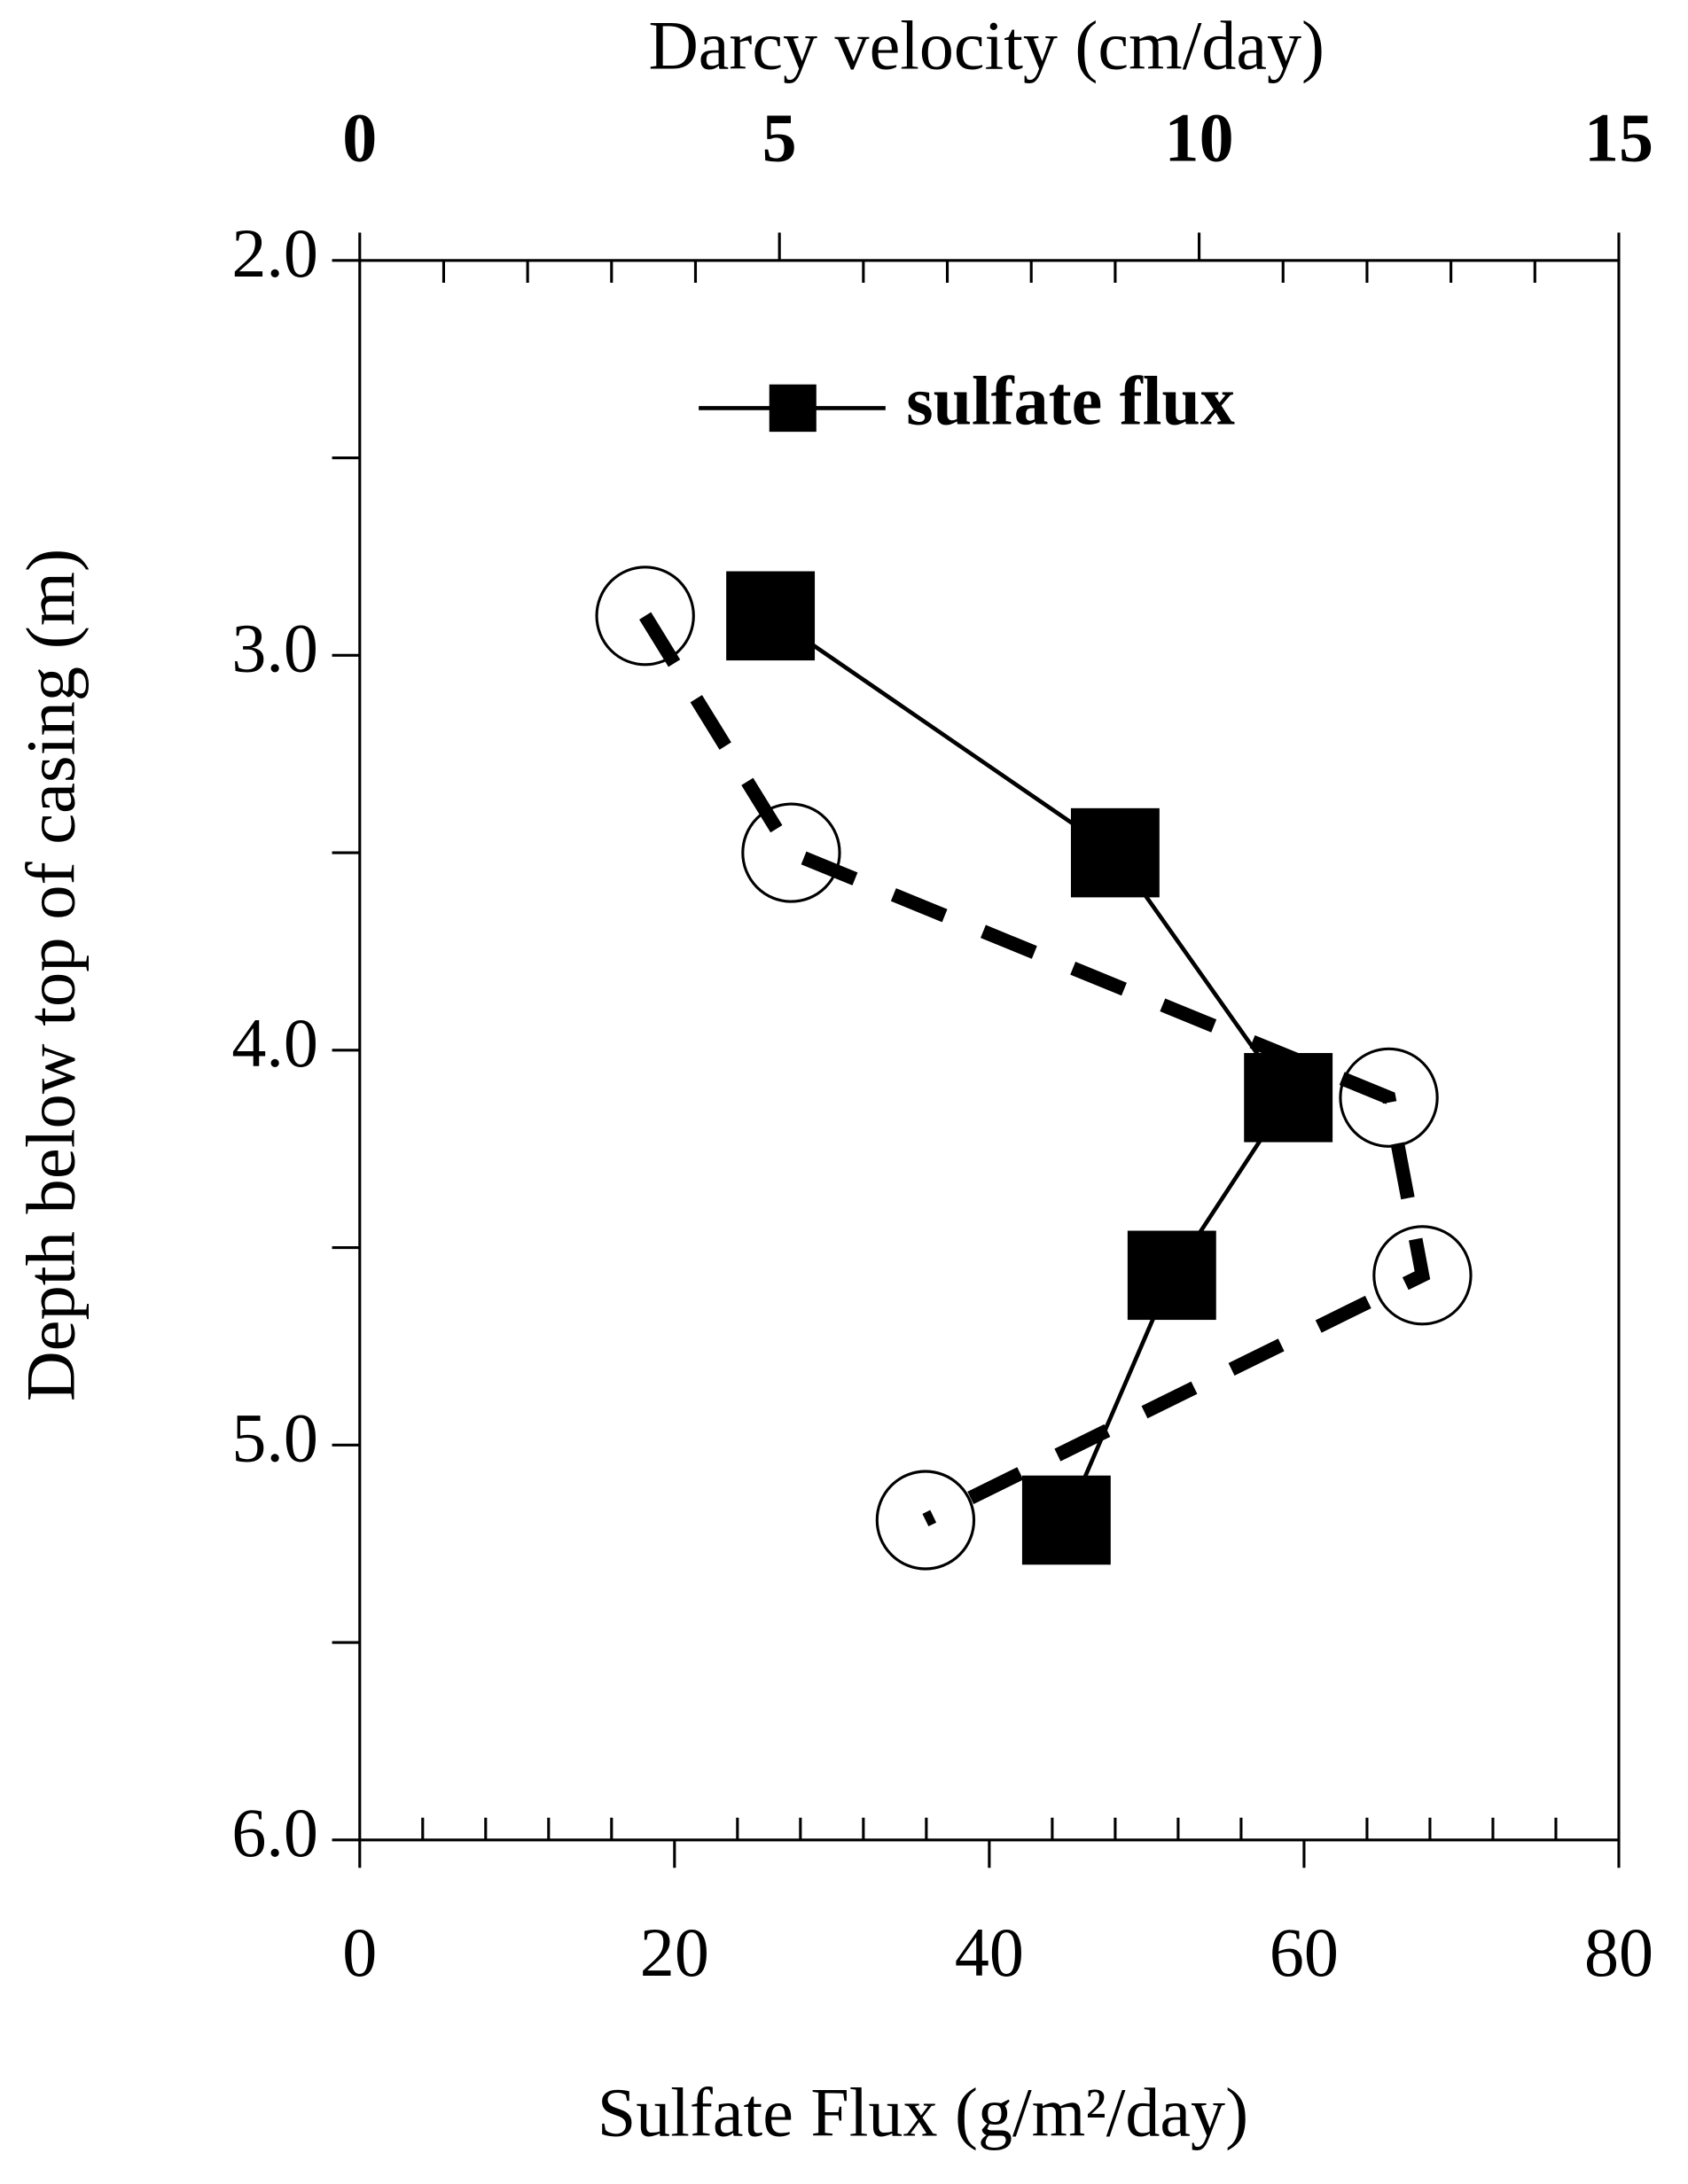 This screenshot has height=2184, width=1688. Describe the element at coordinates (1619, 137) in the screenshot. I see `x2-tick-label: 15` at that location.